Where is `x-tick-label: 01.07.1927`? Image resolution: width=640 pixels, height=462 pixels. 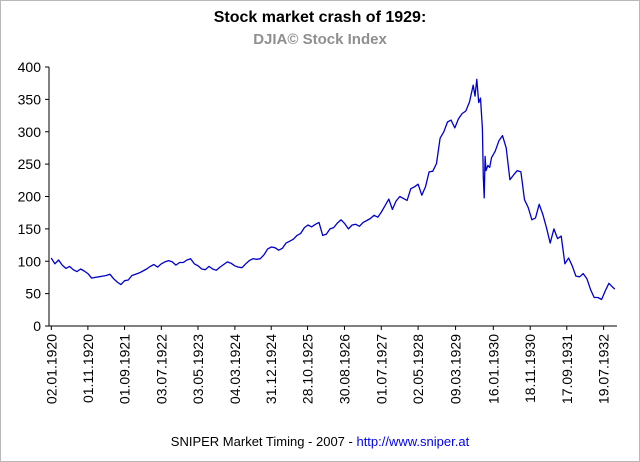
x-tick-label: 01.07.1927 is located at coordinates (381, 369).